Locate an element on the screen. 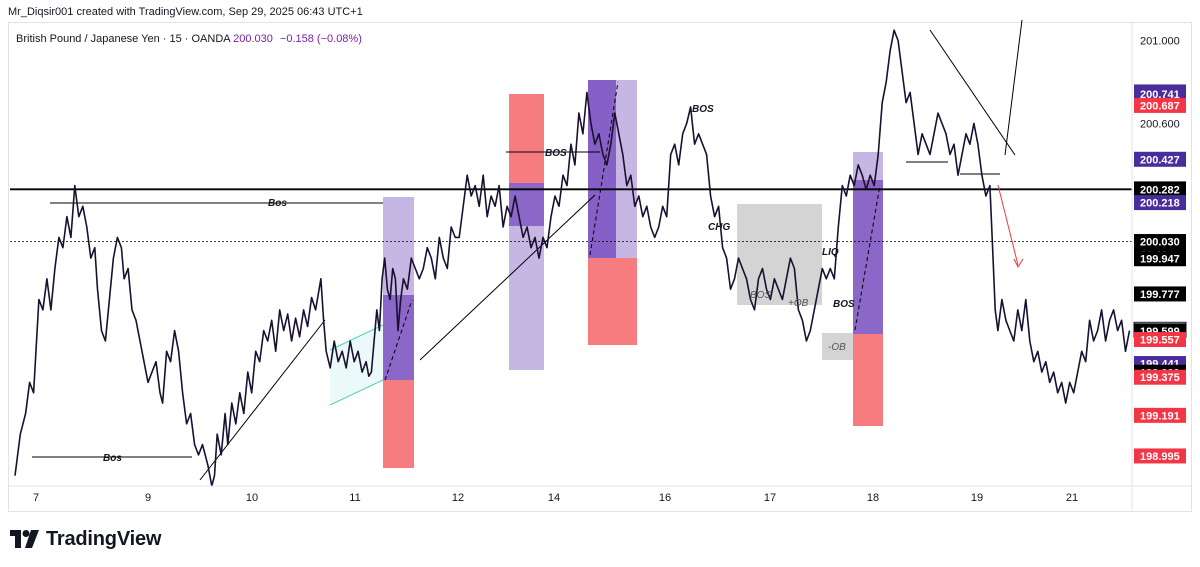  price-label: 200.687 is located at coordinates (1160, 106).